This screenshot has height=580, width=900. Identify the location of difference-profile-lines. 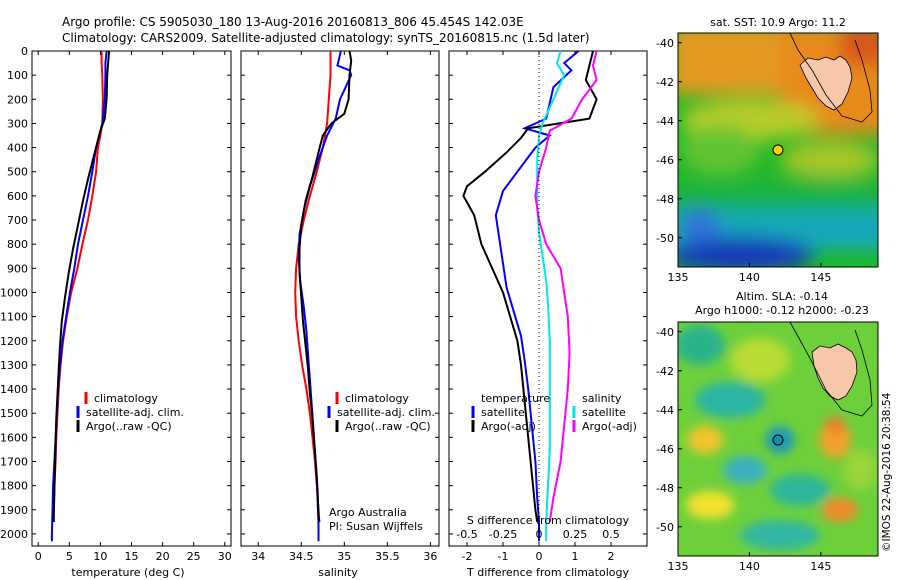
(530, 296).